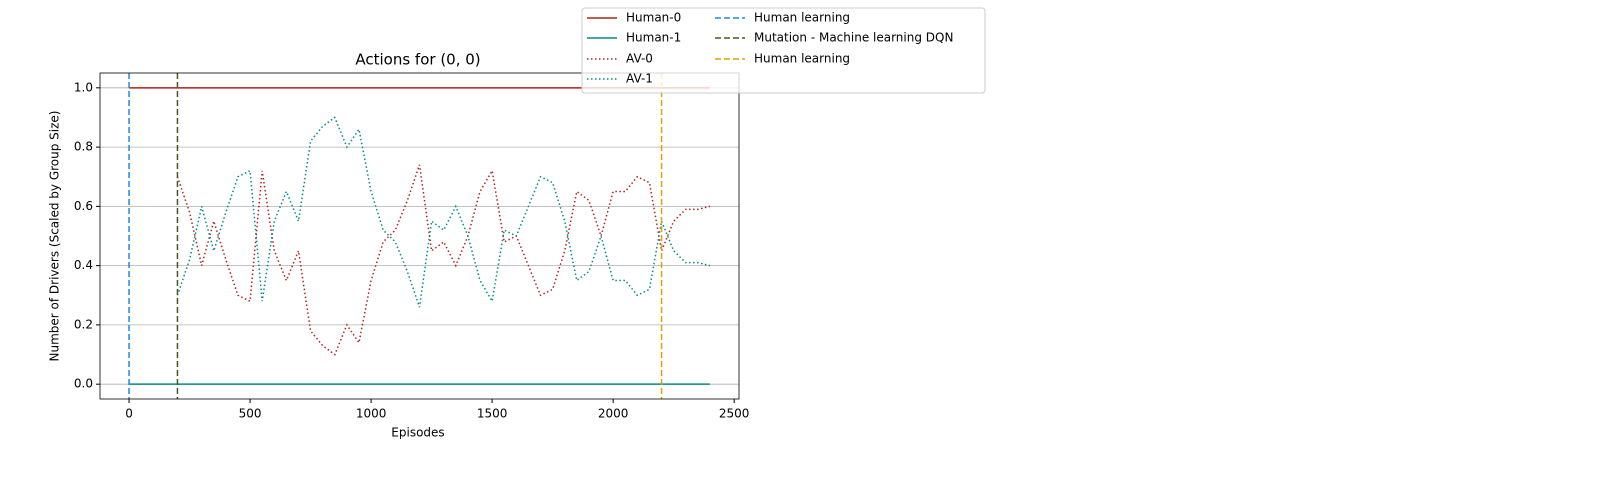 The width and height of the screenshot is (1600, 500). What do you see at coordinates (783, 50) in the screenshot?
I see `legend-box` at bounding box center [783, 50].